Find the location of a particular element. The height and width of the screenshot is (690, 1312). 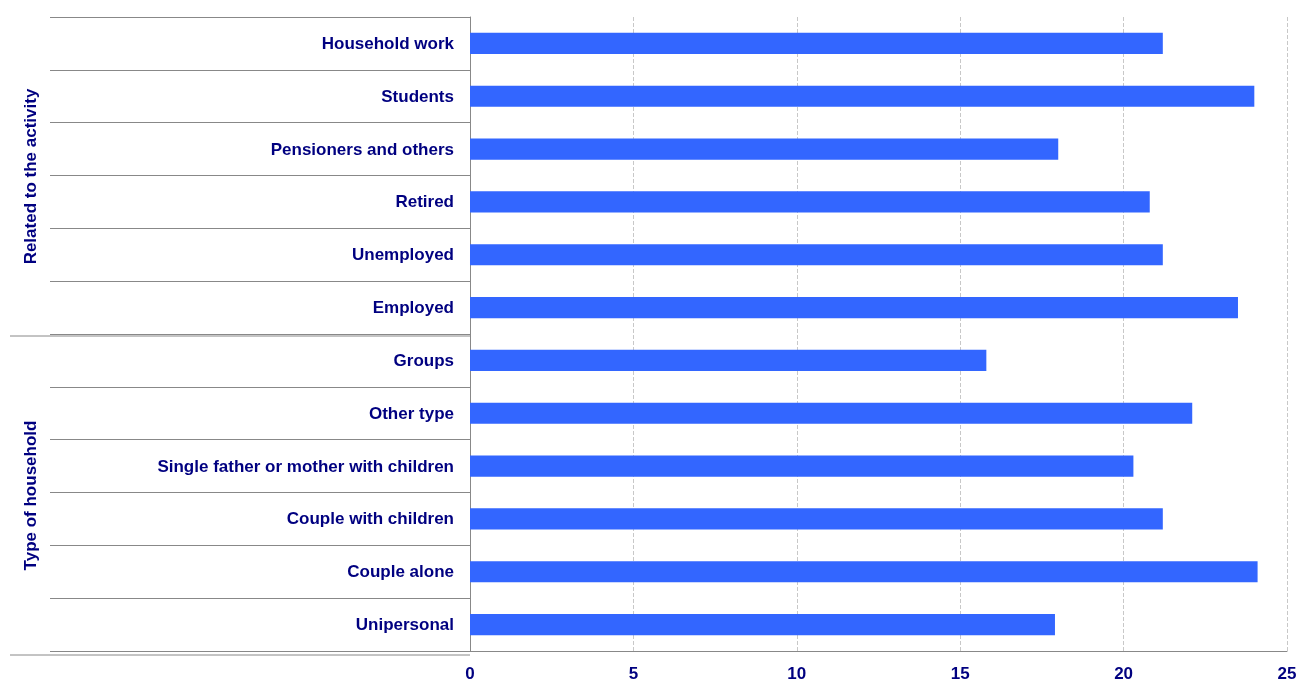

y-tick-label: Household work is located at coordinates (388, 43).